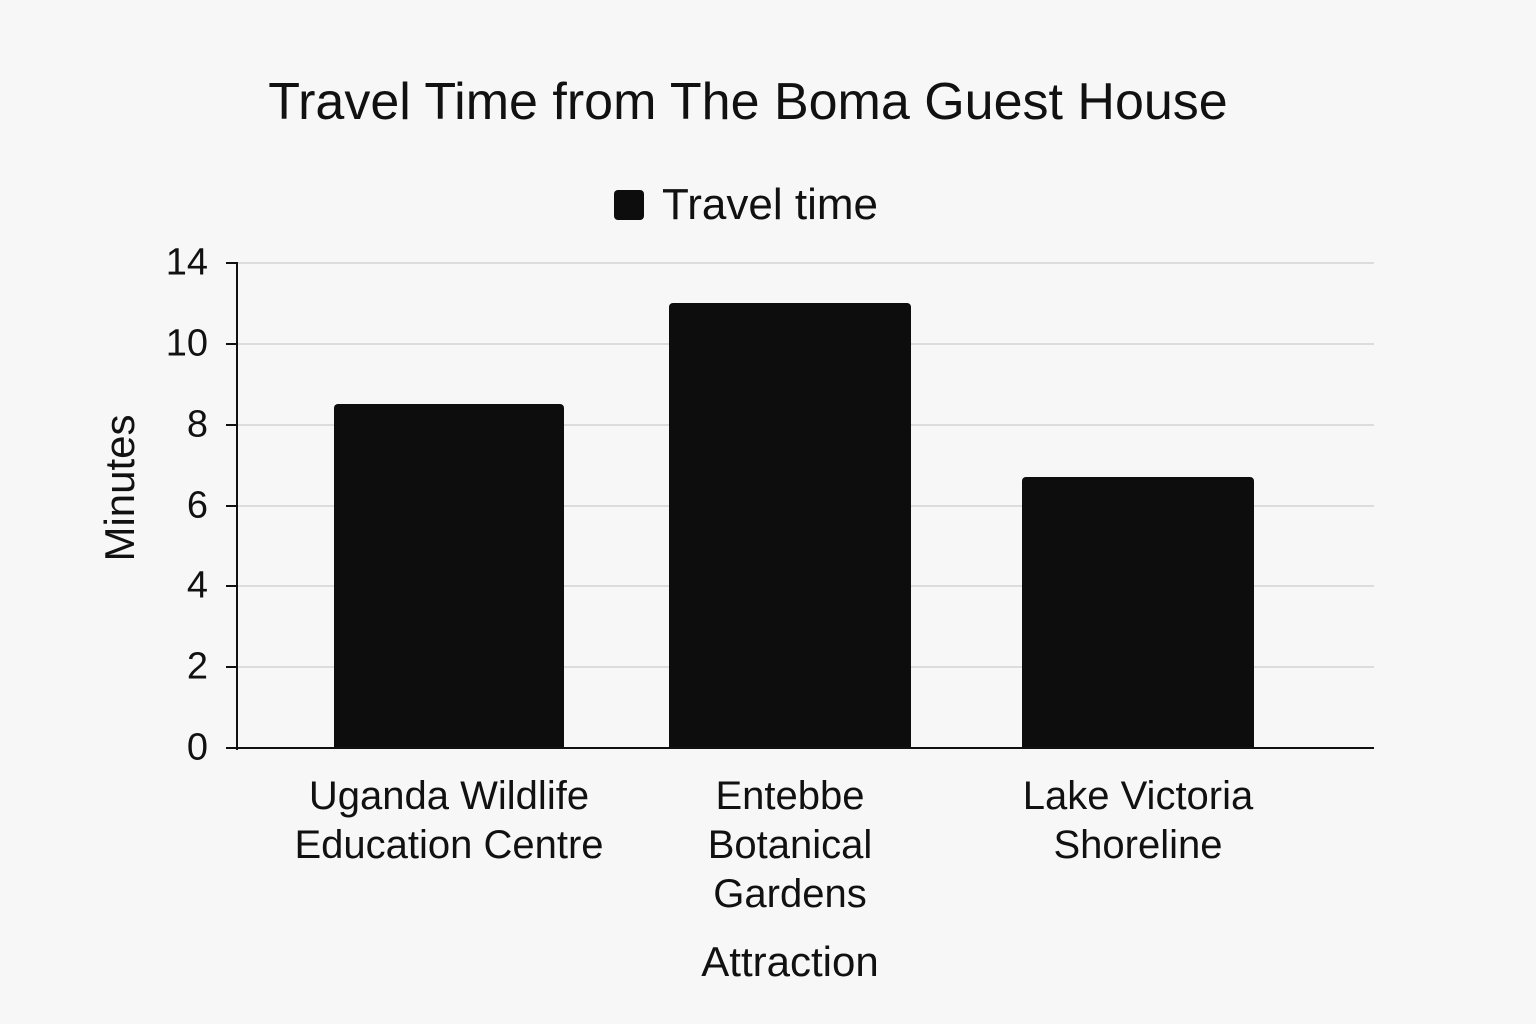  Describe the element at coordinates (748, 102) in the screenshot. I see `chart-title: Travel Time from The Boma Guest House` at that location.